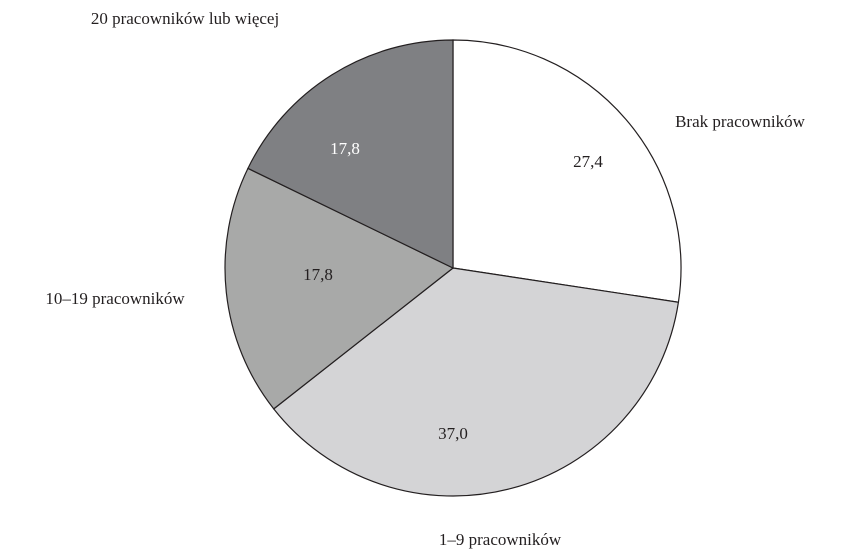 This screenshot has height=552, width=841. Describe the element at coordinates (185, 18) in the screenshot. I see `category-label: 20 pracowników lub więcej` at that location.